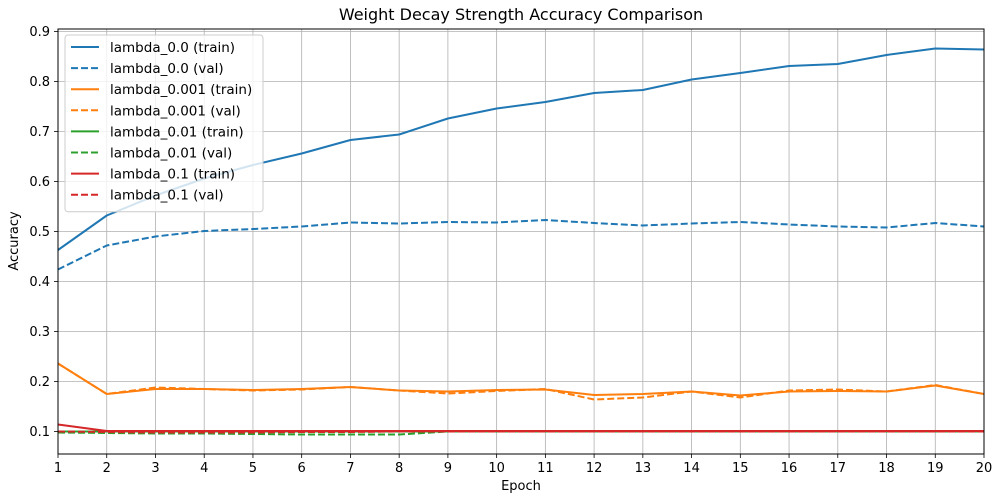 This screenshot has height=500, width=1000. Describe the element at coordinates (177, 132) in the screenshot. I see `legend-label: lambda_0.01 (train)` at that location.